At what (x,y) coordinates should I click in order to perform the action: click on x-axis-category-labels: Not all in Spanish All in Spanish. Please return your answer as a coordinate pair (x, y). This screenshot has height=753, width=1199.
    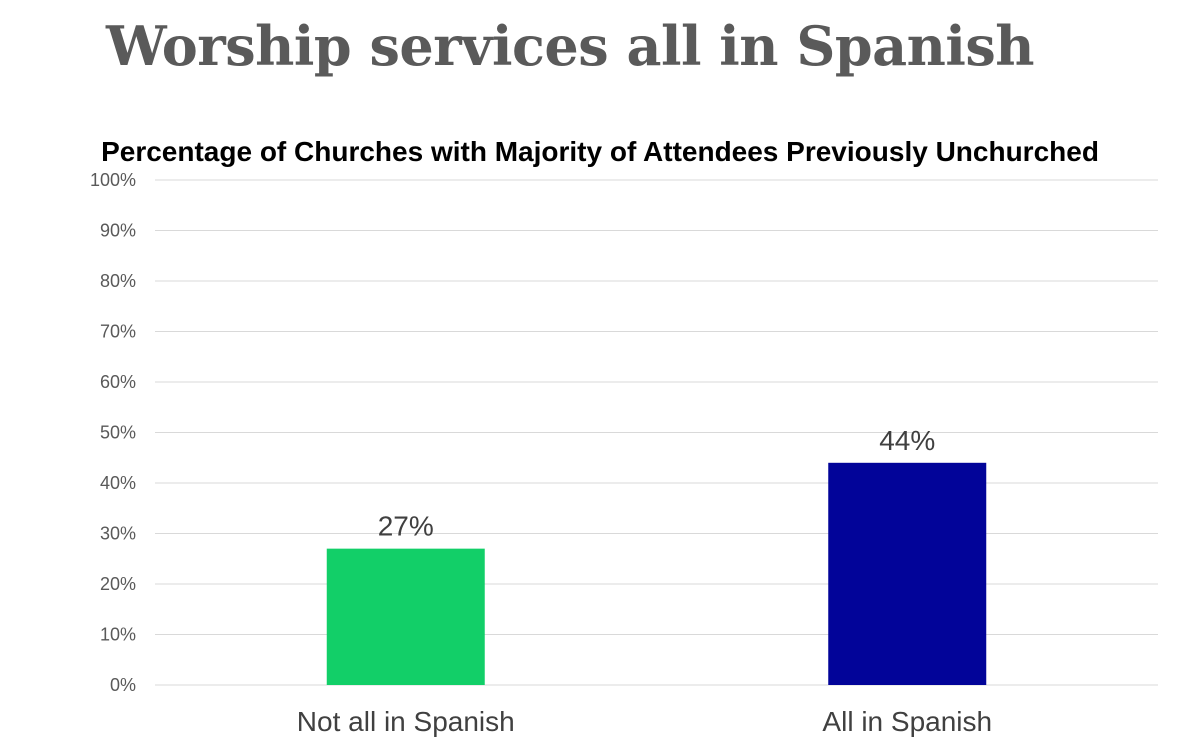
    Looking at the image, I should click on (644, 721).